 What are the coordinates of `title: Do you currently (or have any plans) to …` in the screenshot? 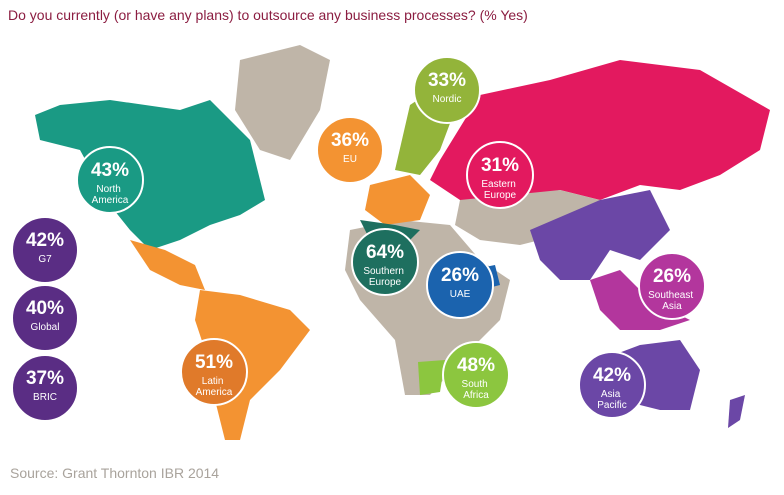 It's located at (268, 15).